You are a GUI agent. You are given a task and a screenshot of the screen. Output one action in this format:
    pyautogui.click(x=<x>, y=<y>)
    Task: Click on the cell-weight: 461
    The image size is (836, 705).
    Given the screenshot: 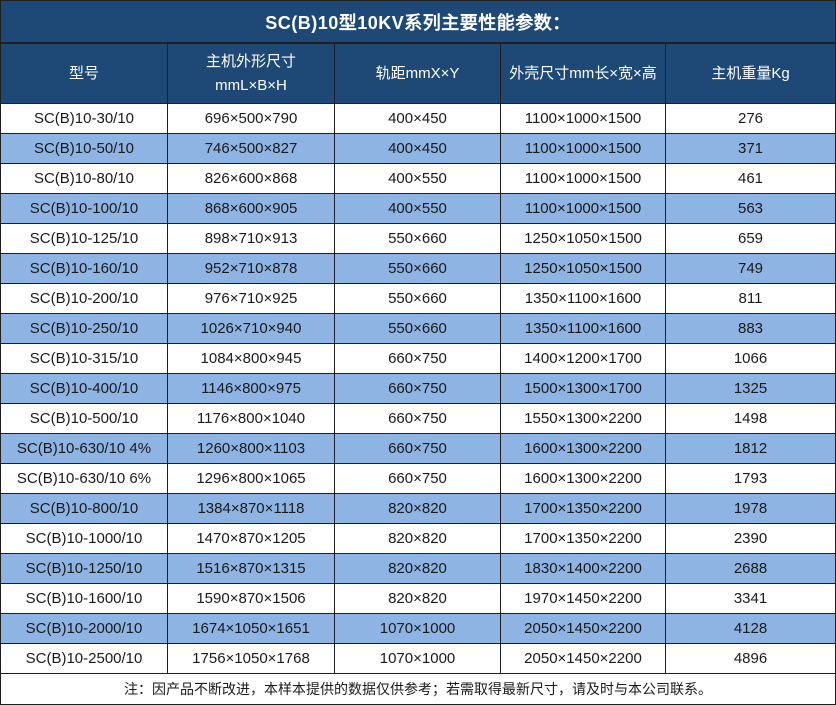 What is the action you would take?
    pyautogui.click(x=750, y=178)
    